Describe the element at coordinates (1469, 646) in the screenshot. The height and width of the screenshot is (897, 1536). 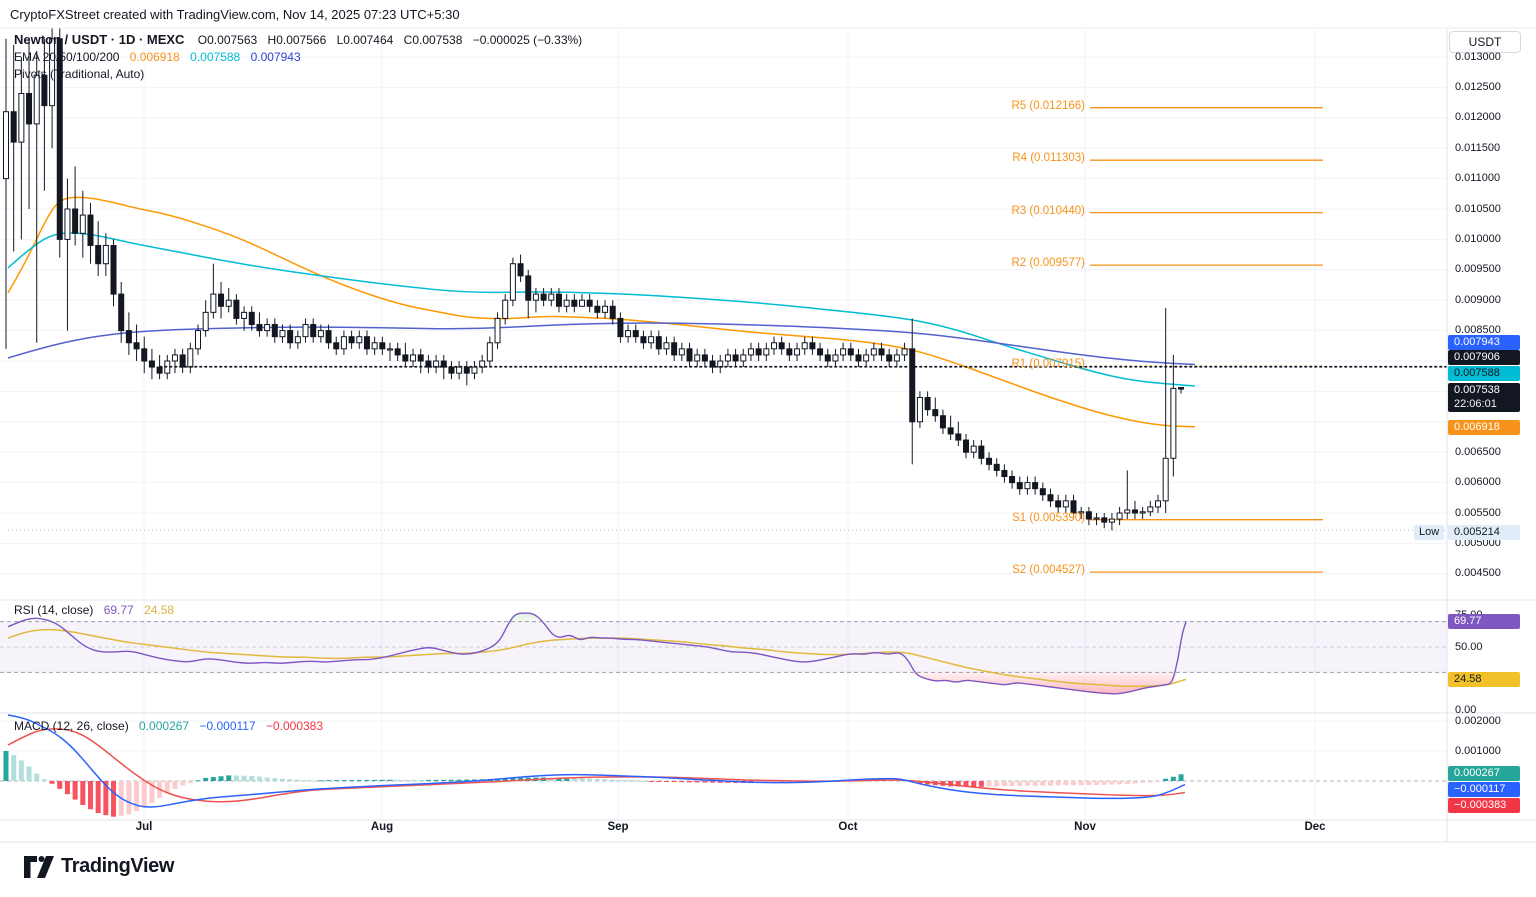
I see `rsi-scale-label: 50.00` at that location.